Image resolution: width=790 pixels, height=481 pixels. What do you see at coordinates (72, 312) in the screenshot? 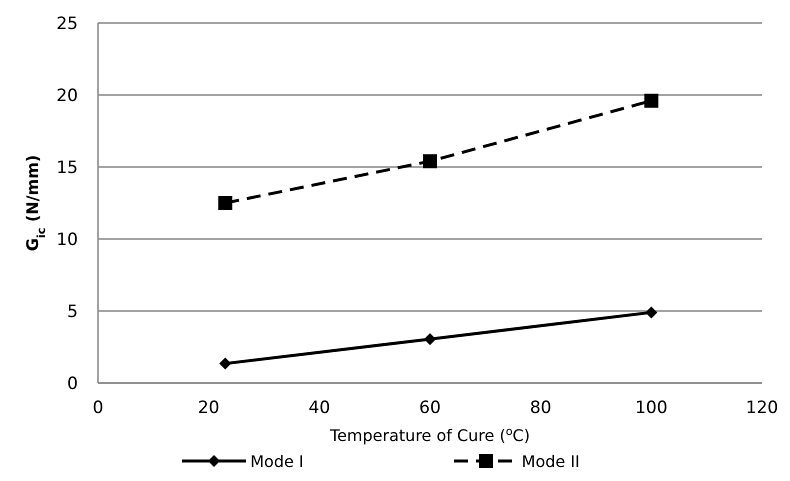
I see `y-tick-label: 5` at bounding box center [72, 312].